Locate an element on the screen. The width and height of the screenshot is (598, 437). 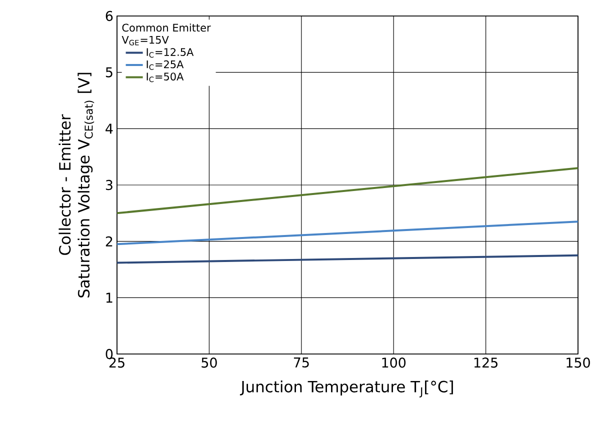
legend-title: Common Emitter is located at coordinates (166, 28).